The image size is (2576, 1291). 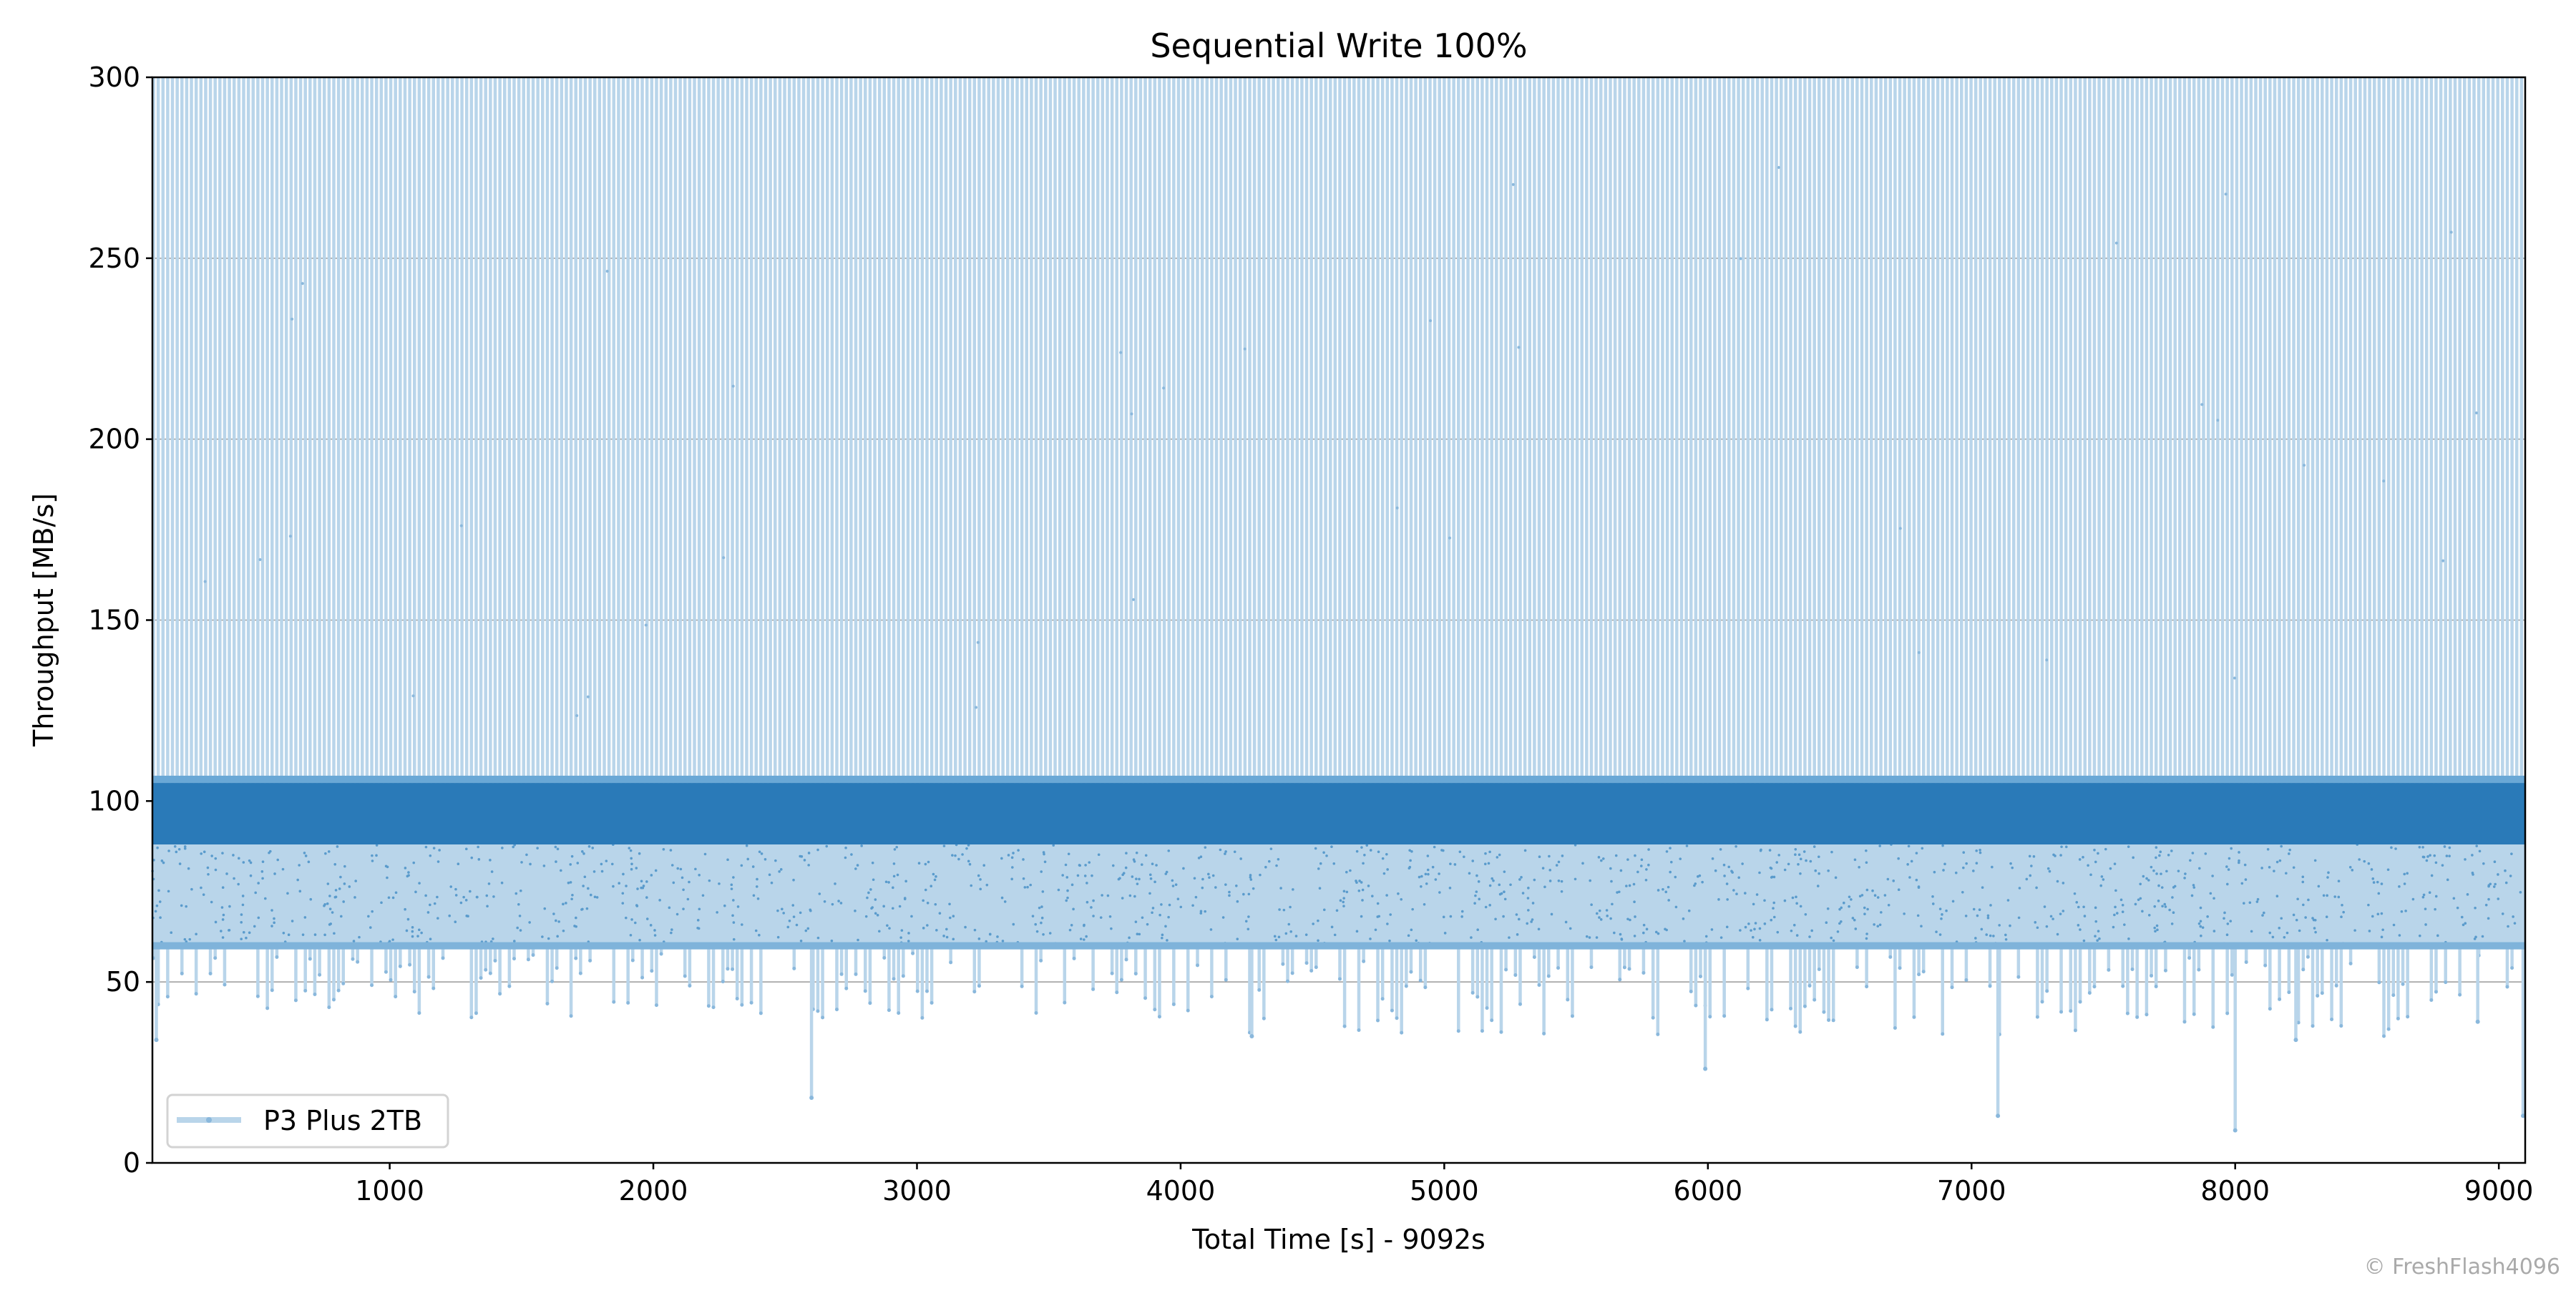 I want to click on x-tick-label: 9000, so click(x=2499, y=1191).